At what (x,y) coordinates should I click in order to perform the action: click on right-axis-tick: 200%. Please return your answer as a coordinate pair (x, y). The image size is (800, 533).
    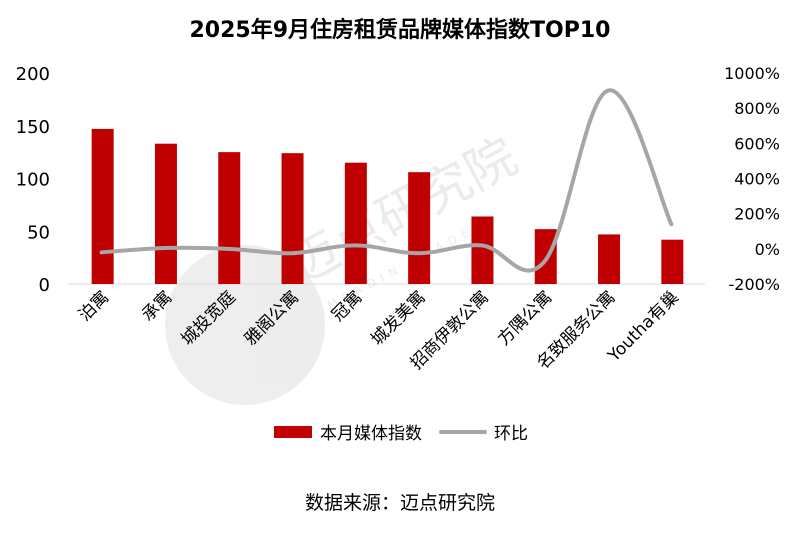
    Looking at the image, I should click on (757, 214).